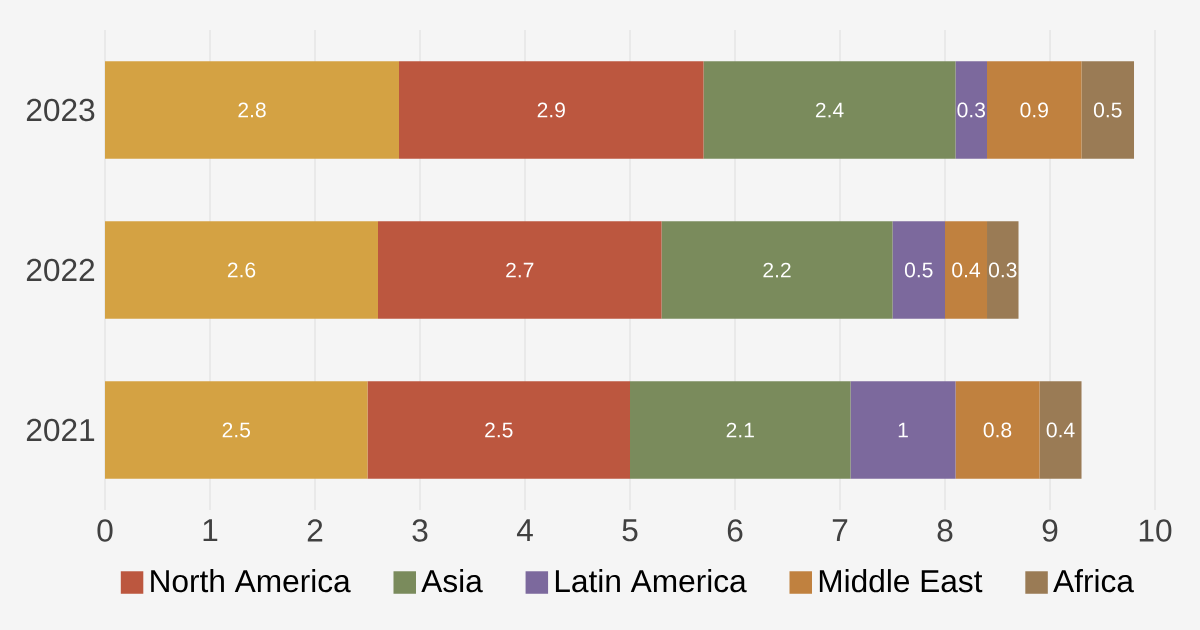 This screenshot has height=630, width=1200. I want to click on data-label: 2.9, so click(551, 110).